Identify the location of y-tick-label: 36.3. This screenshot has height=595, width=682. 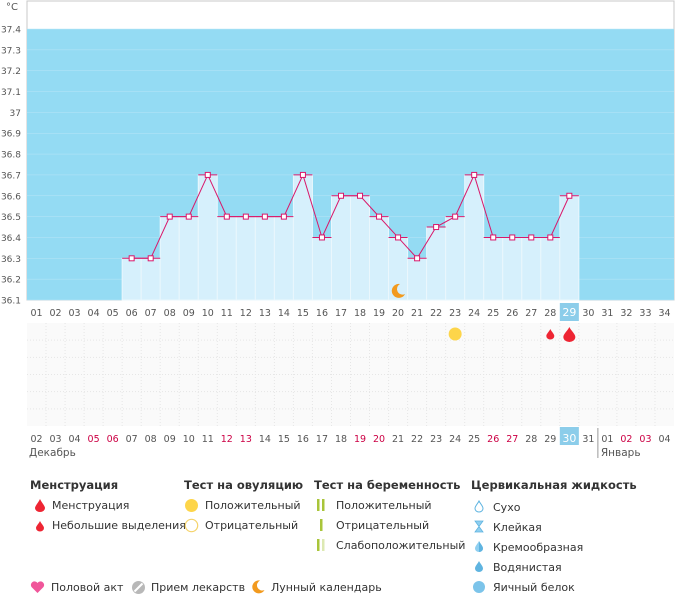
(11, 260).